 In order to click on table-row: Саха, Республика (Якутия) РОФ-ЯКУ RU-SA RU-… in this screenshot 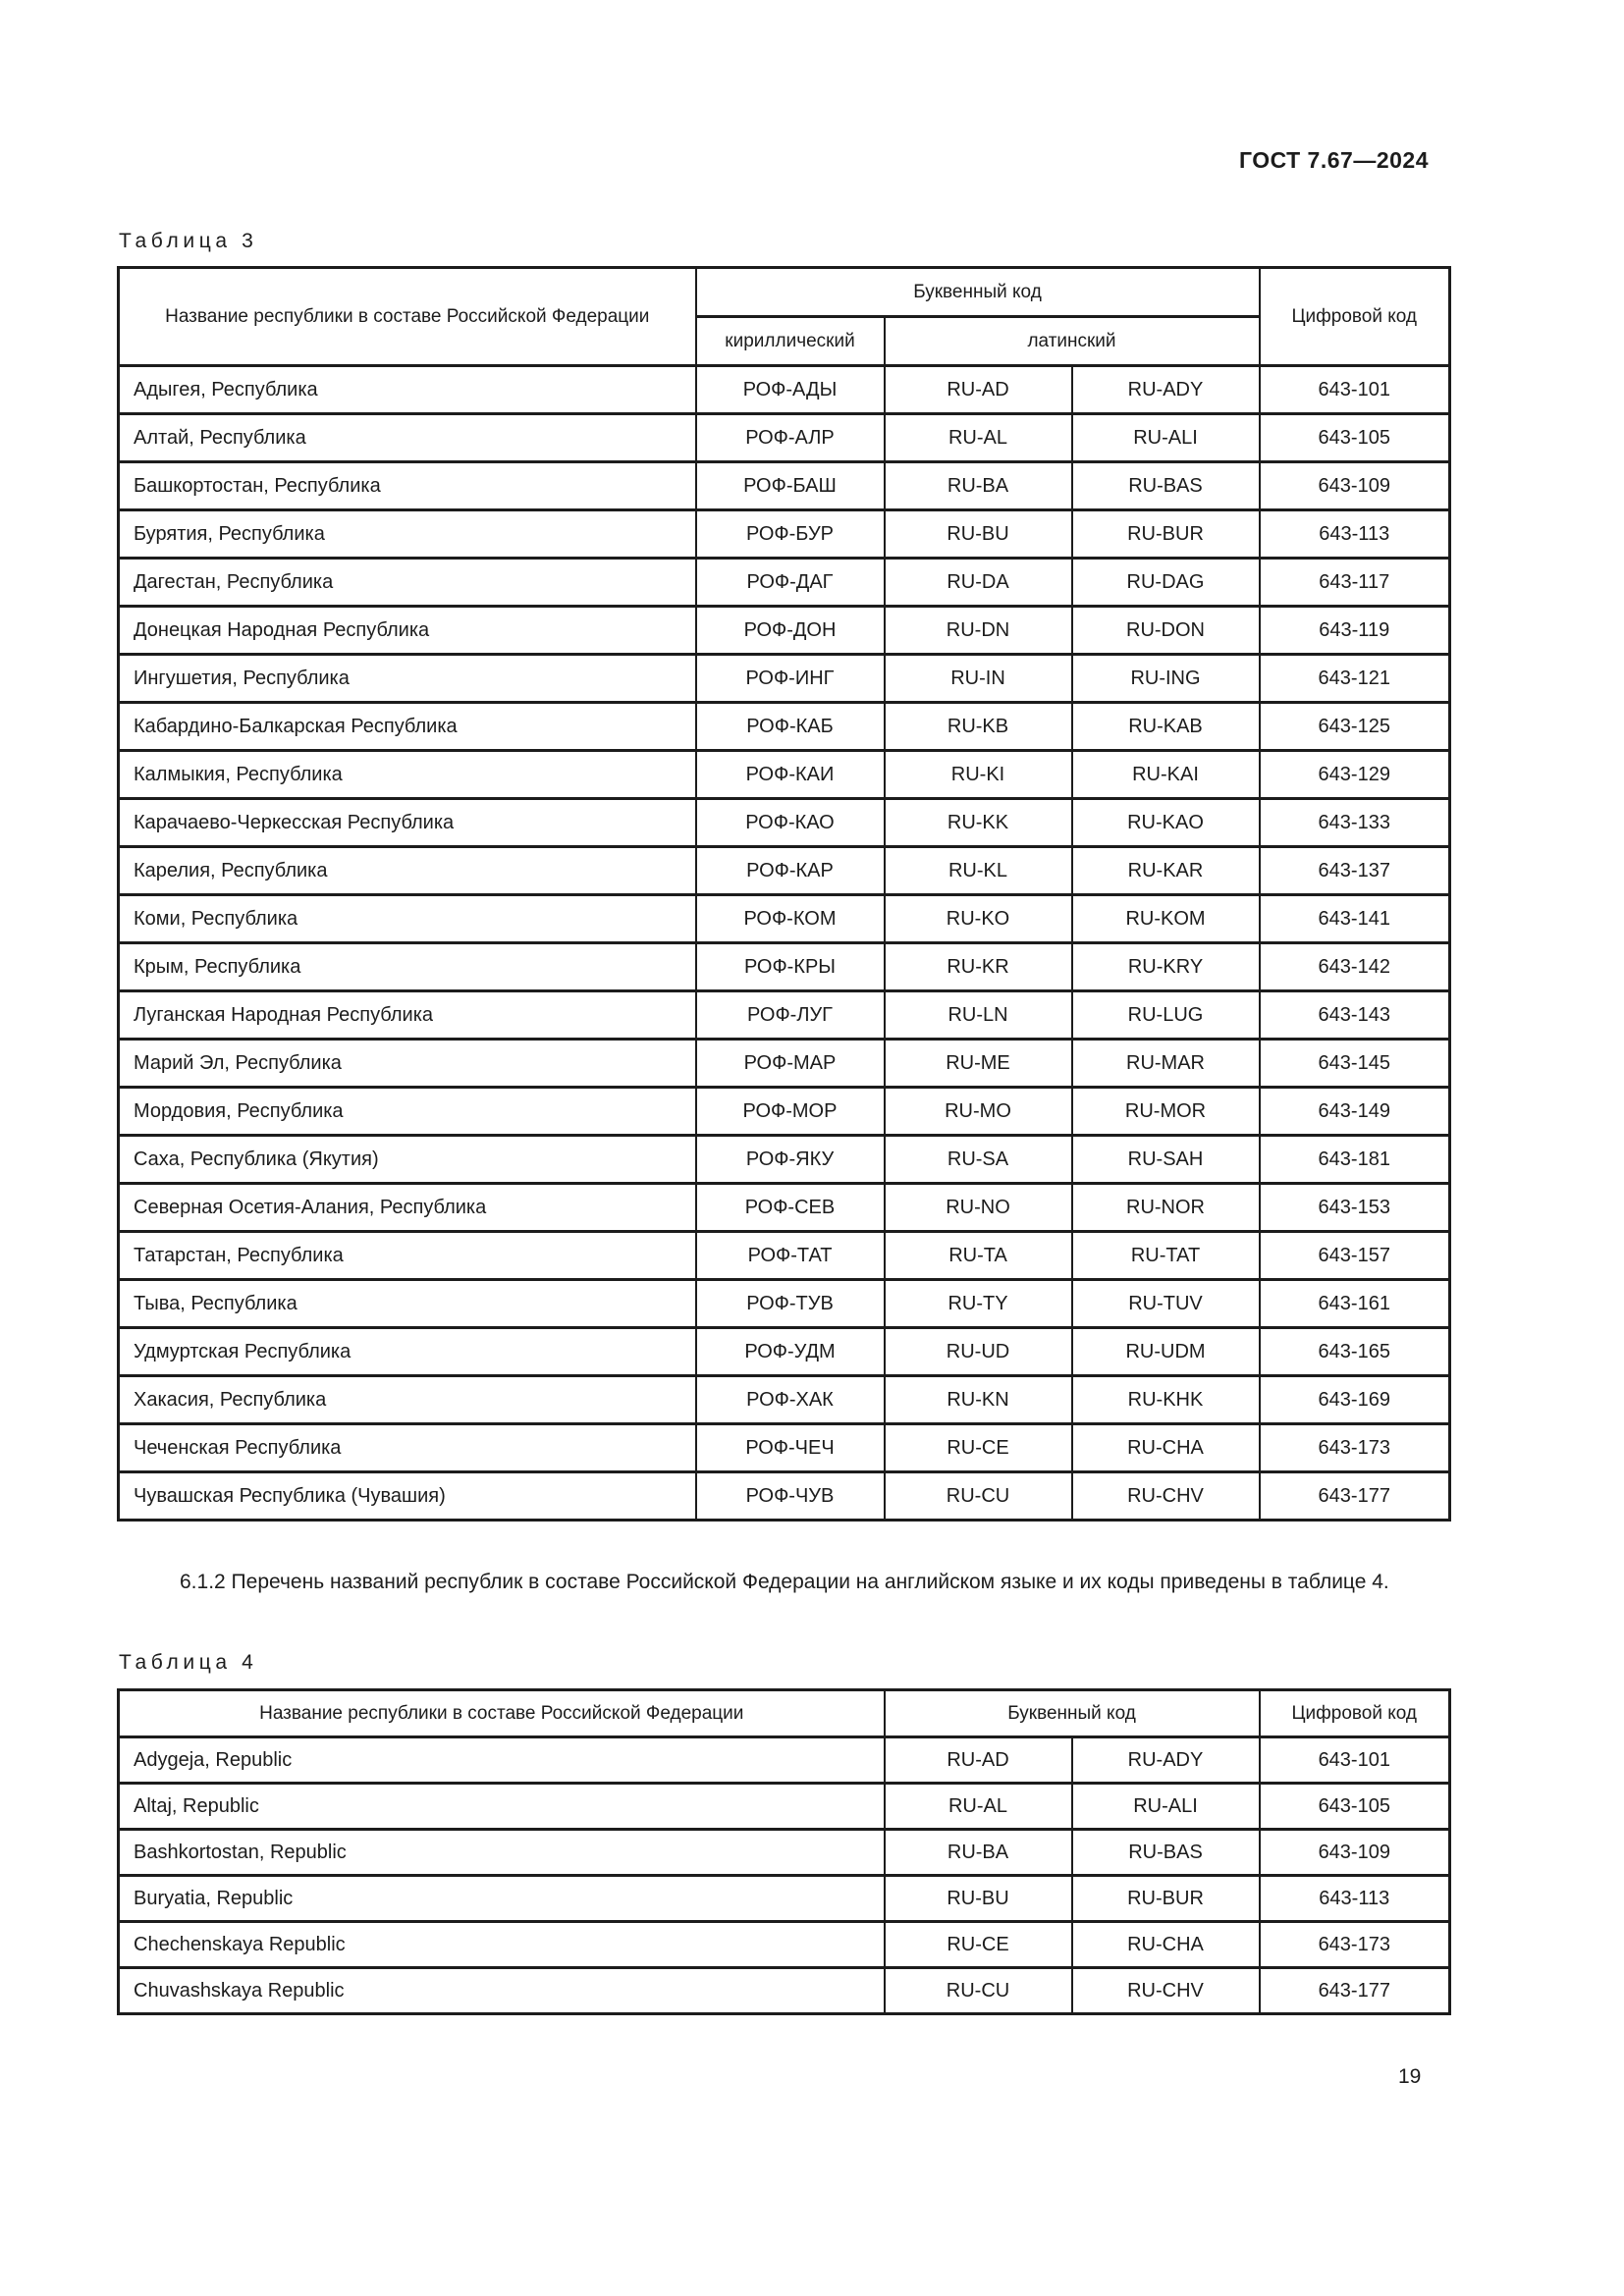, I will do `click(784, 1159)`.